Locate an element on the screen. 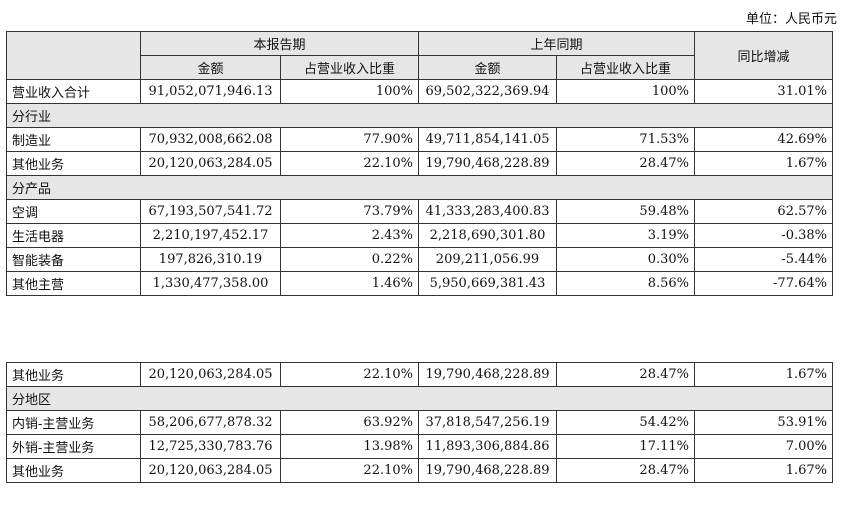 Image resolution: width=843 pixels, height=506 pixels. row-label: 制造业 is located at coordinates (73, 139).